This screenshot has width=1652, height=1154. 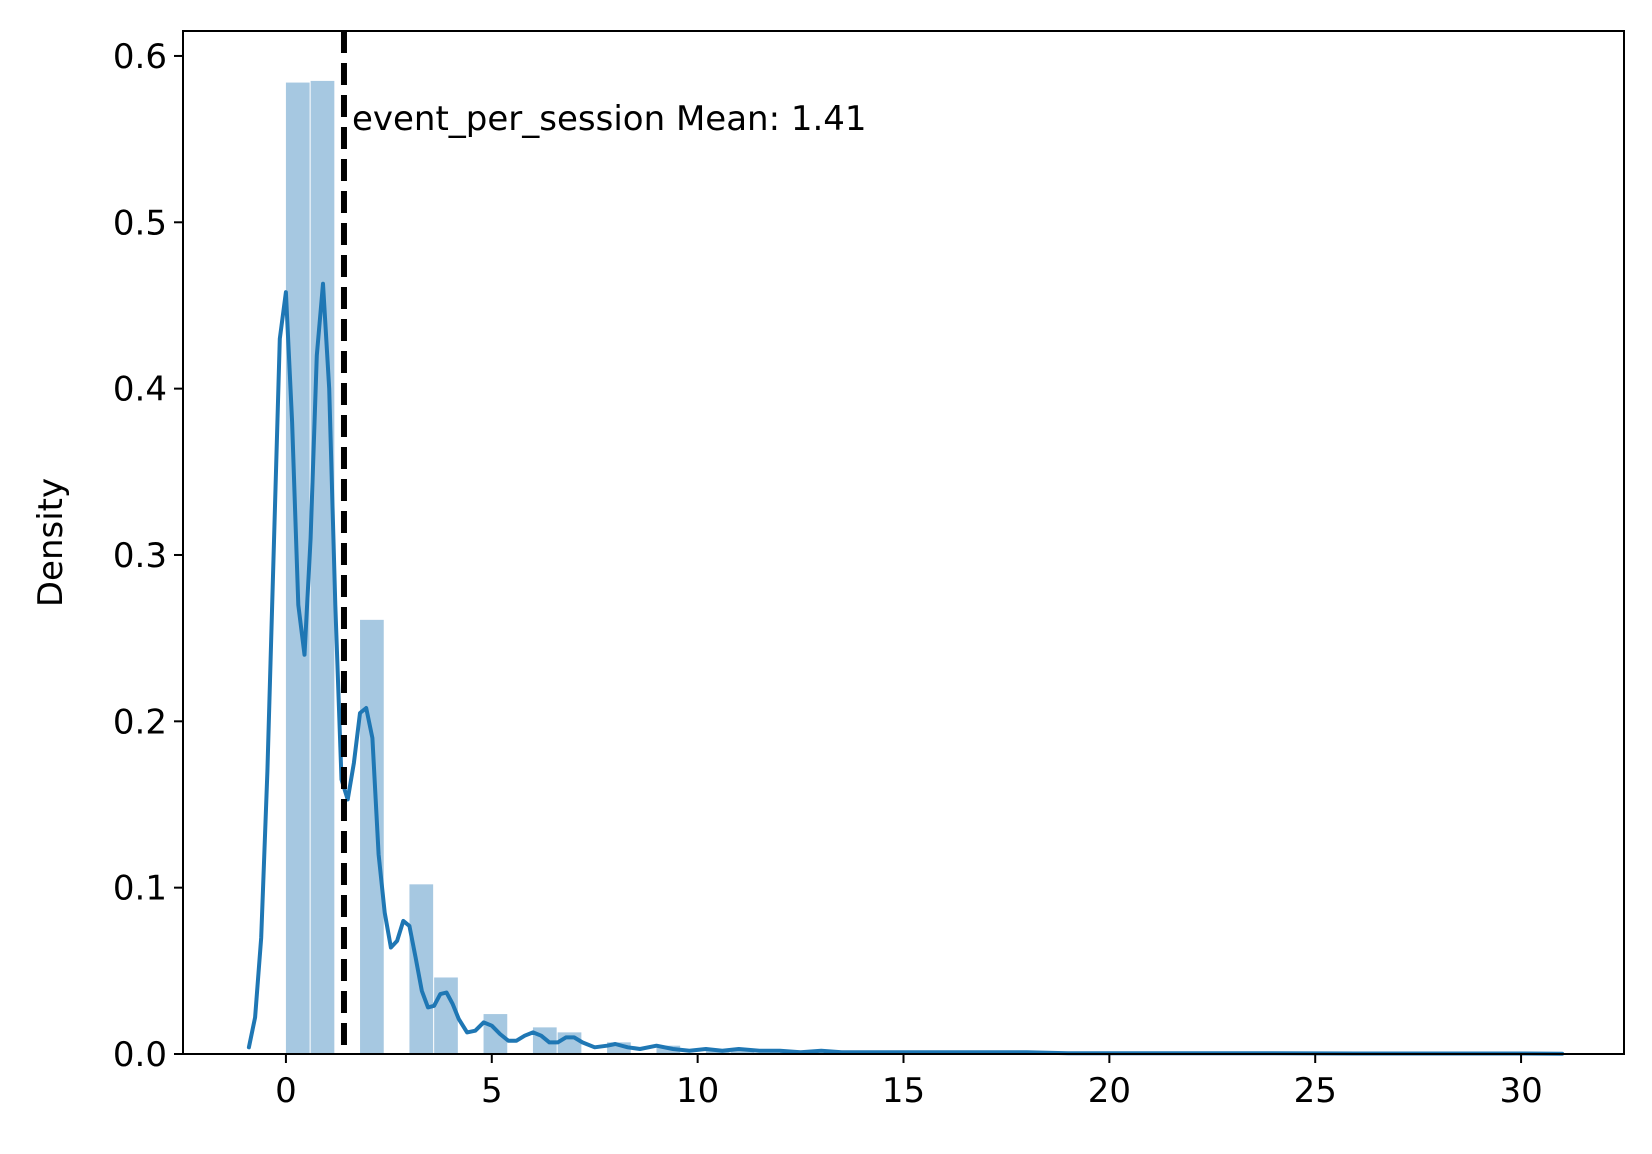 What do you see at coordinates (492, 1091) in the screenshot?
I see `x-tick-label: 5` at bounding box center [492, 1091].